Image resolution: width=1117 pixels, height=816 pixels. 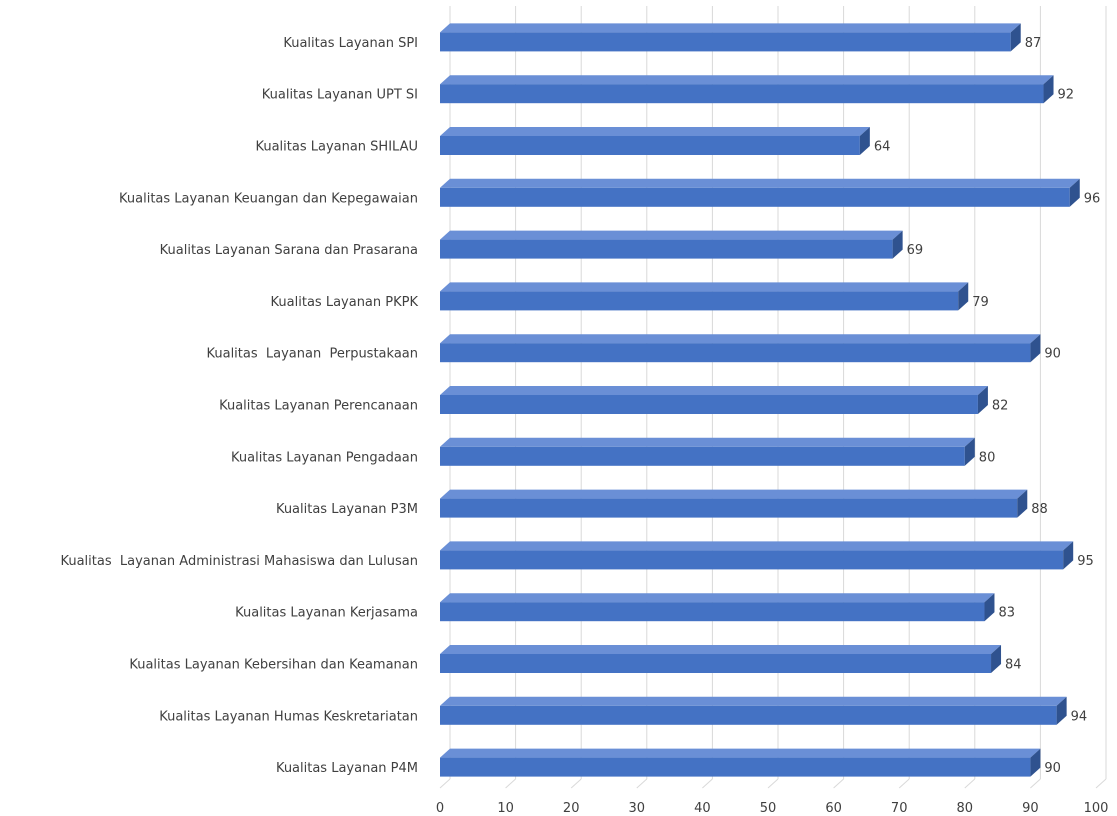 I want to click on data-label: 79, so click(x=980, y=302).